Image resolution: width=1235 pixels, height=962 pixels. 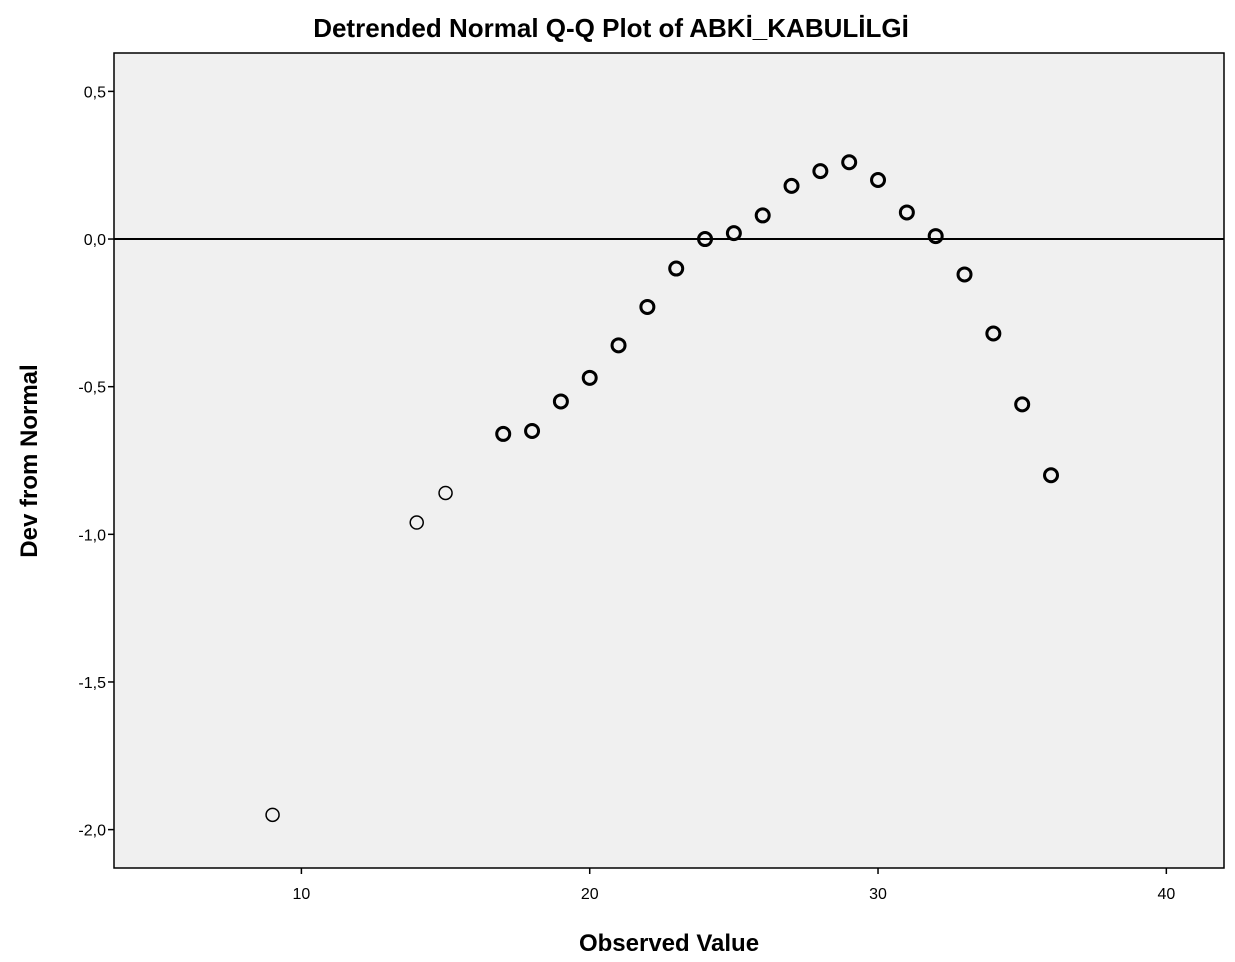 I want to click on y-tick-label: 0,5, so click(x=95, y=92).